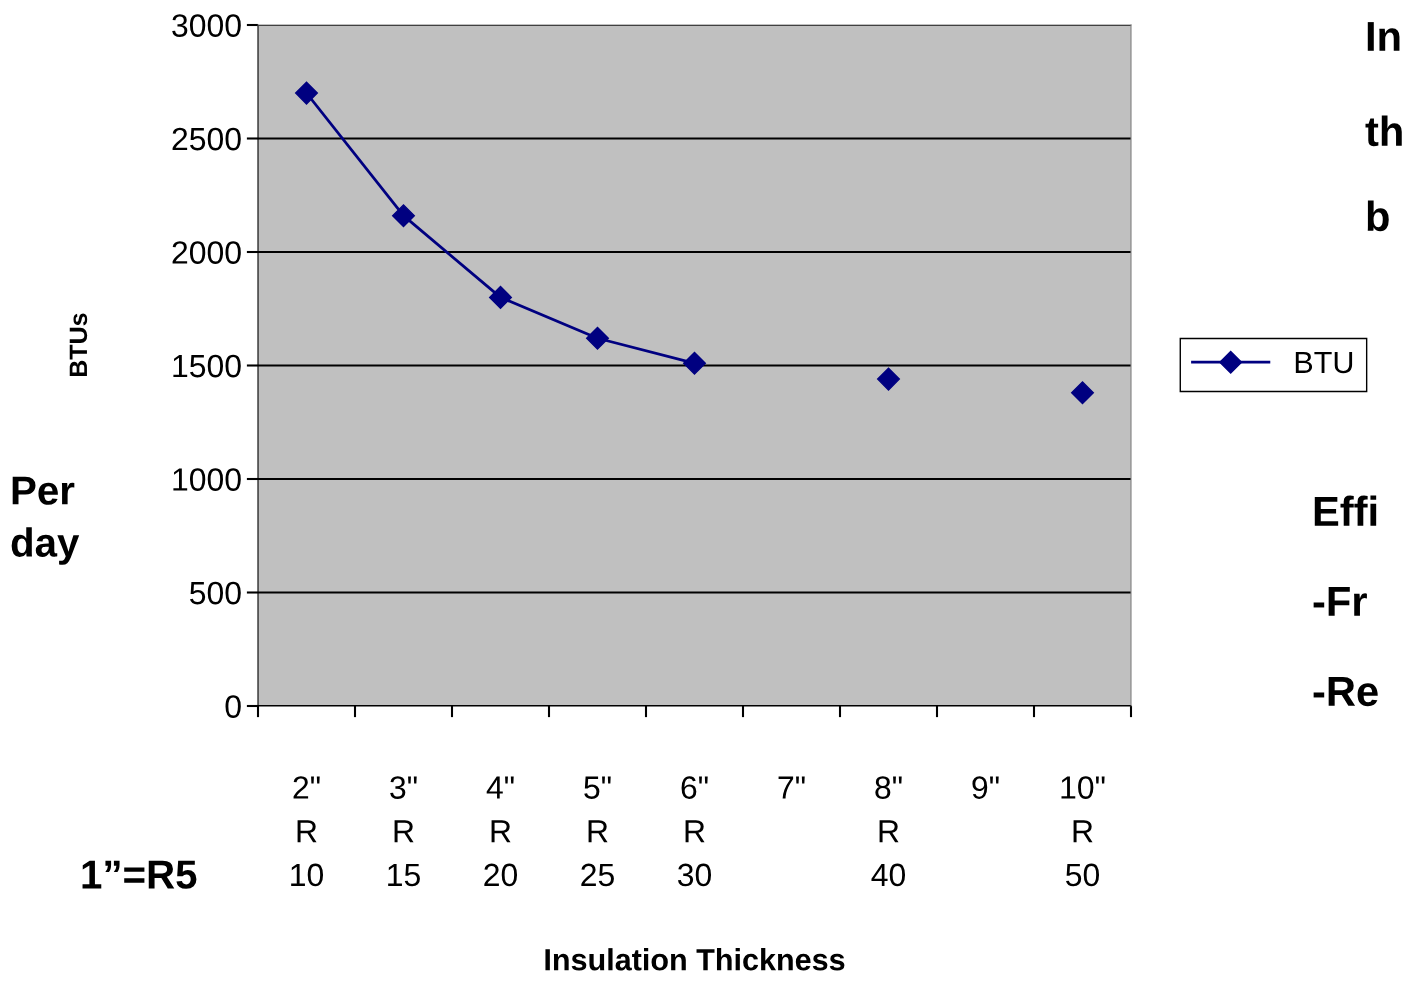 The height and width of the screenshot is (1007, 1403). I want to click on y-tick-label: 500, so click(215, 593).